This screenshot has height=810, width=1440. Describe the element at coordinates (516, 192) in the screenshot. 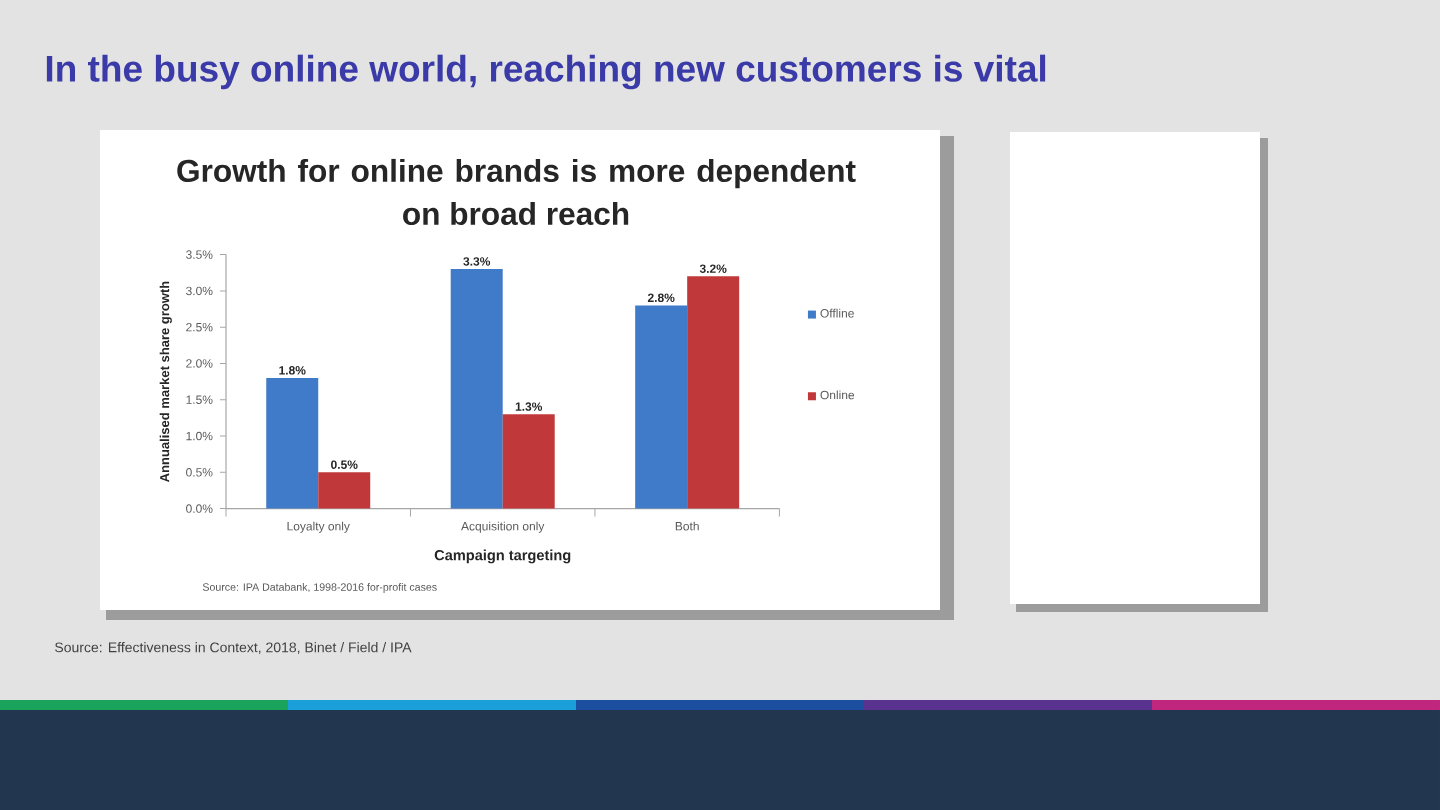

I see `chart-subtitle: Growth for online brands is more dependent on broad reach` at that location.